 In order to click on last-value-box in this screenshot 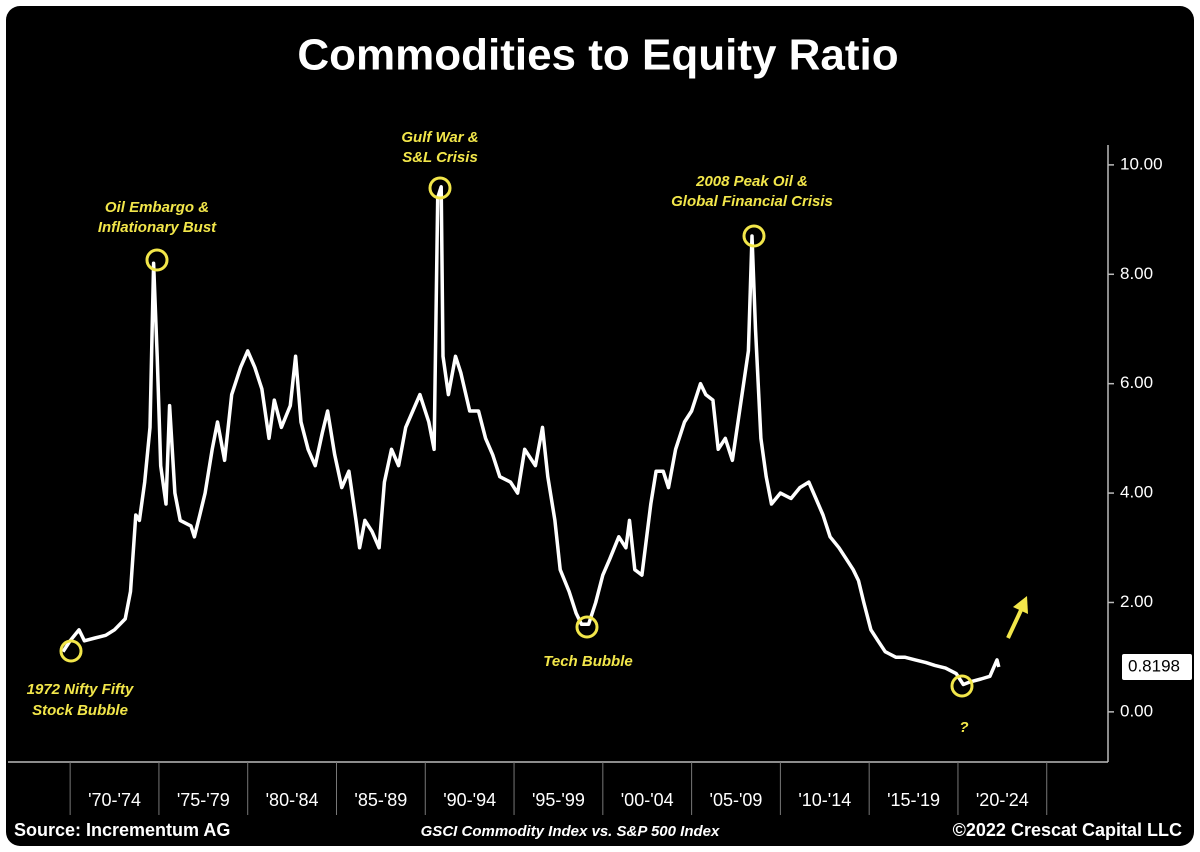, I will do `click(1157, 667)`.